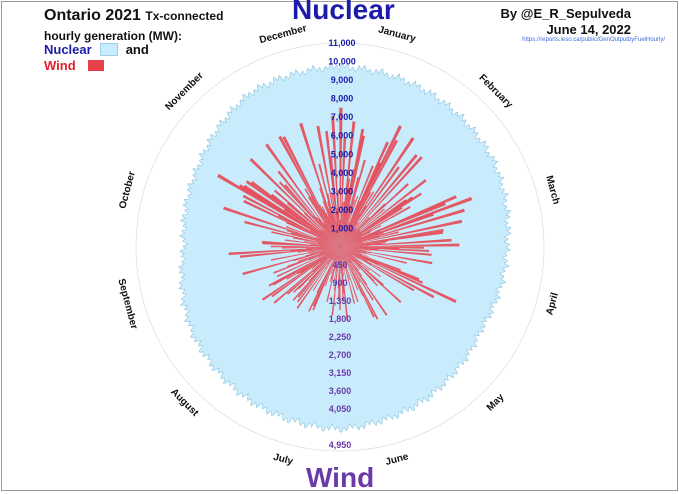 This screenshot has height=494, width=679. I want to click on wind-tick-label: 4,950, so click(340, 445).